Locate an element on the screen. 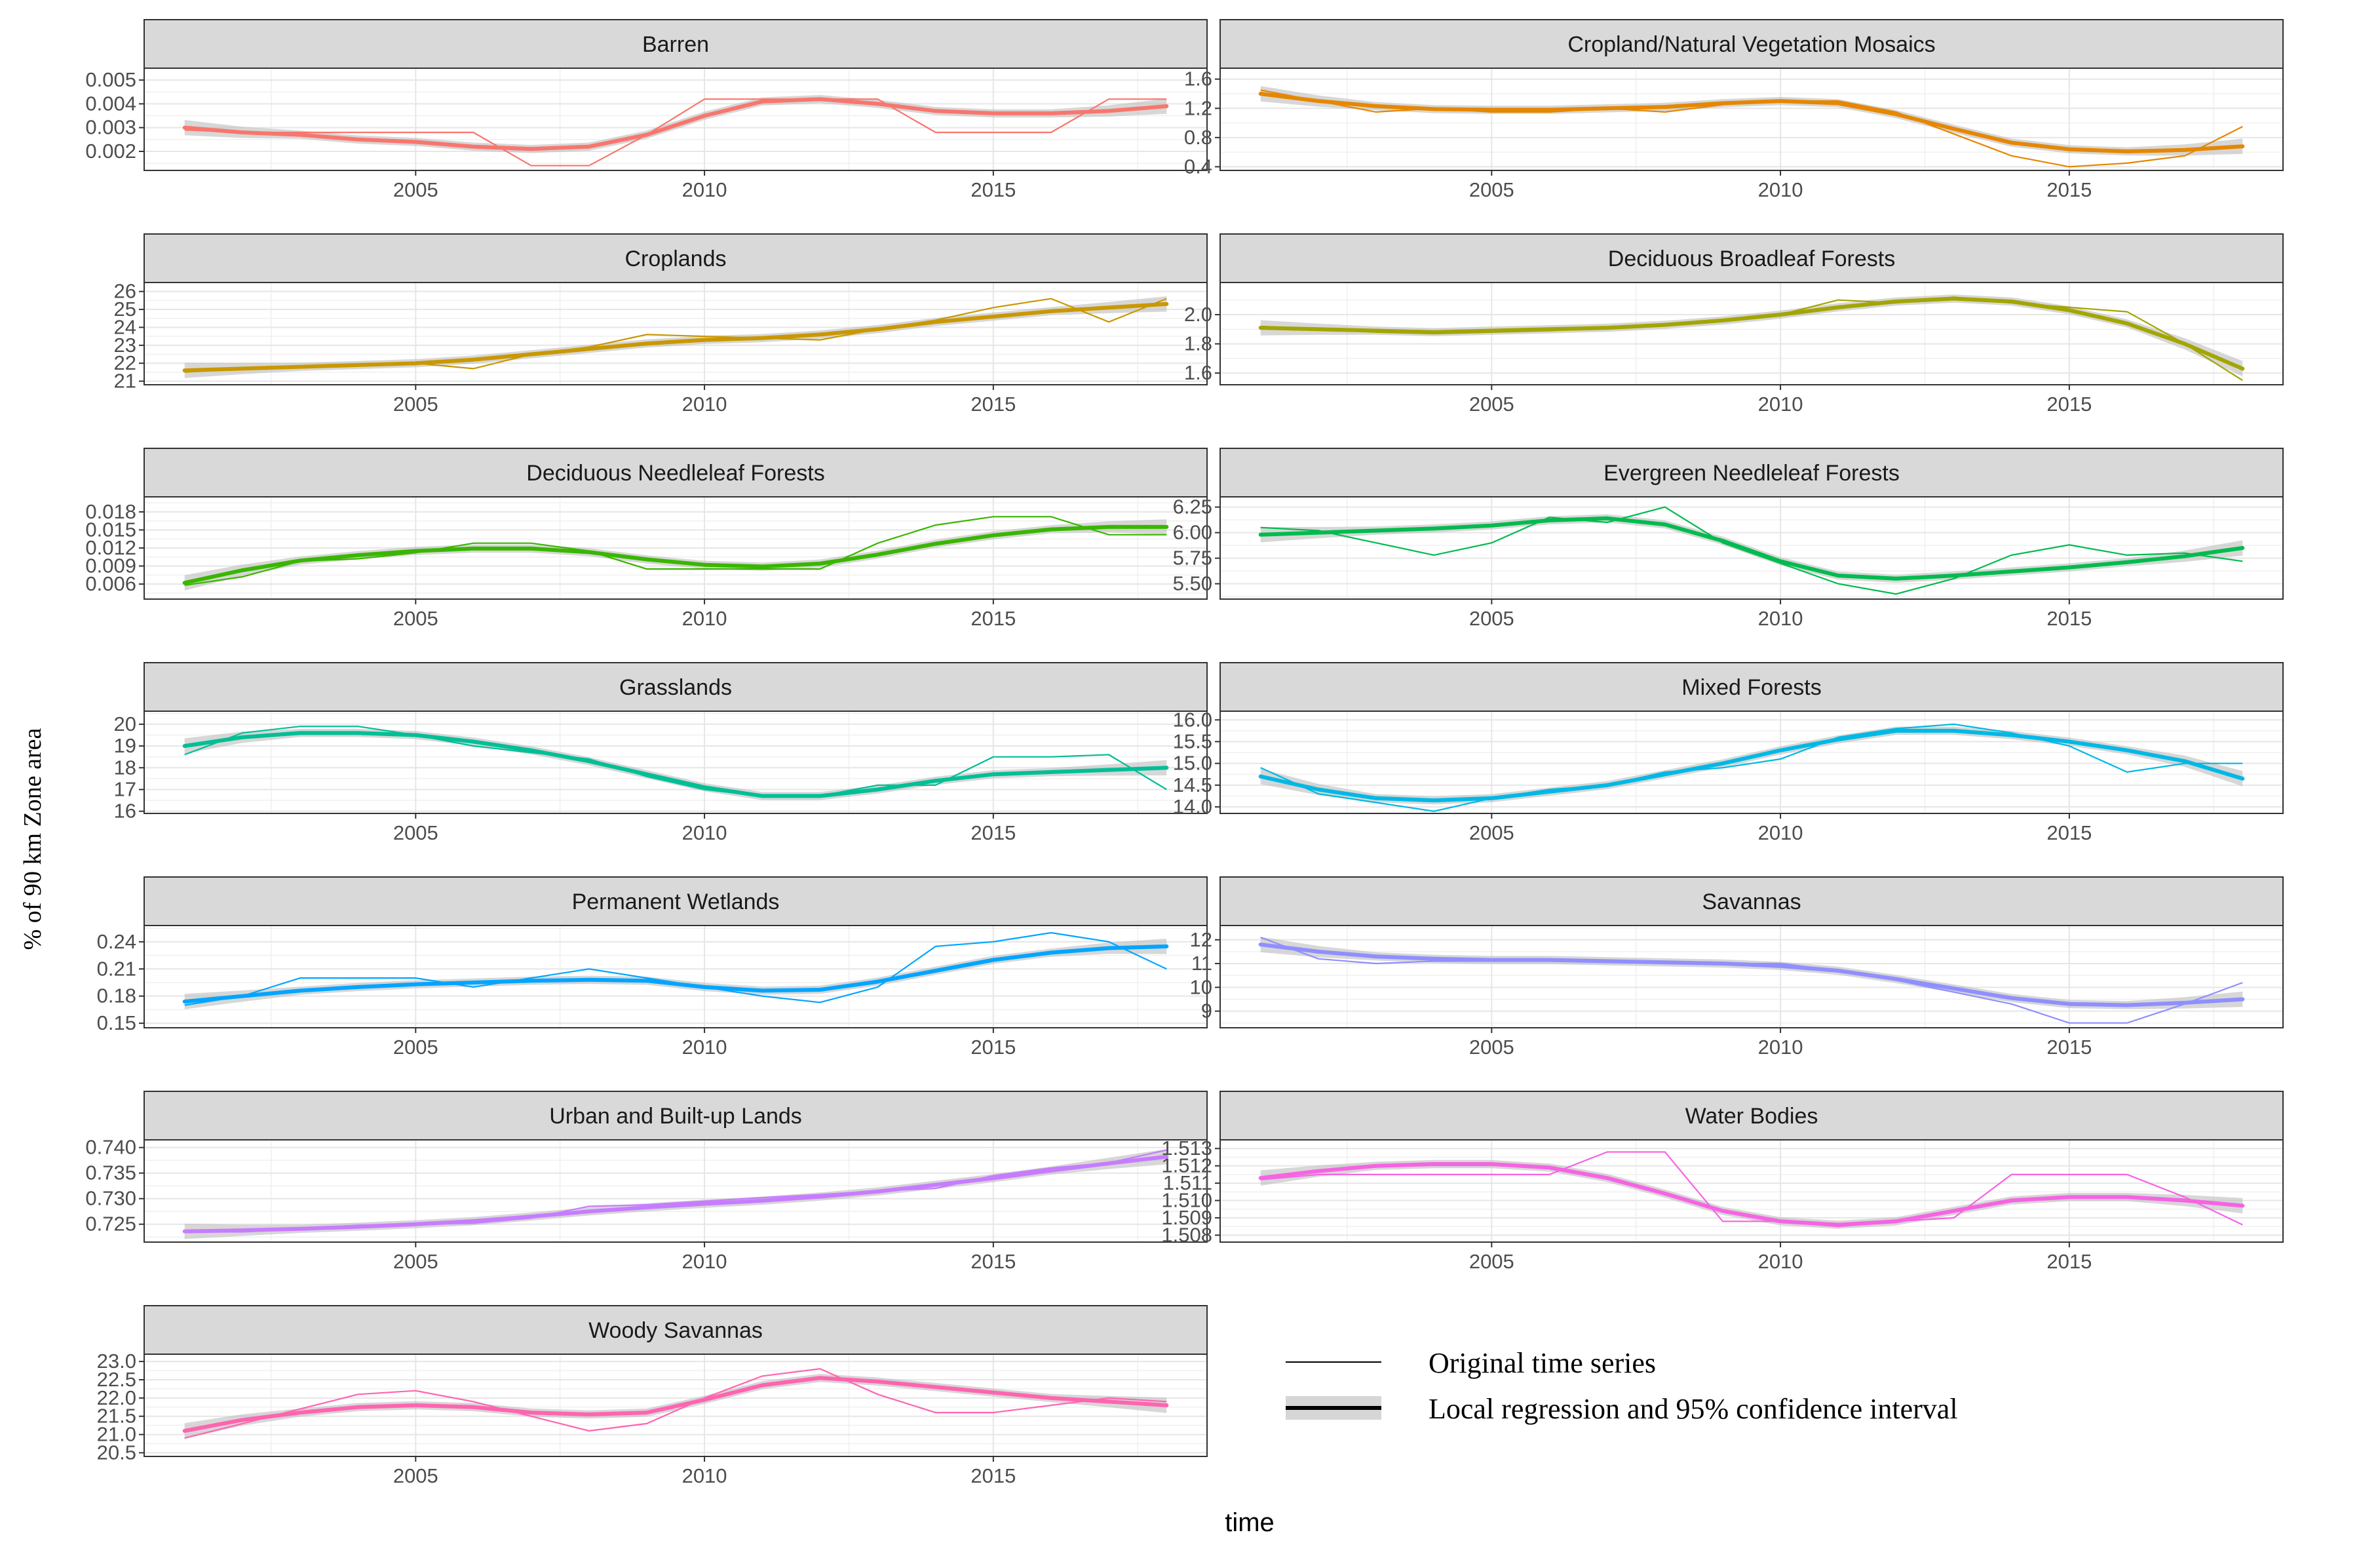 The image size is (2380, 1560). y-tick-label: 18 is located at coordinates (125, 767).